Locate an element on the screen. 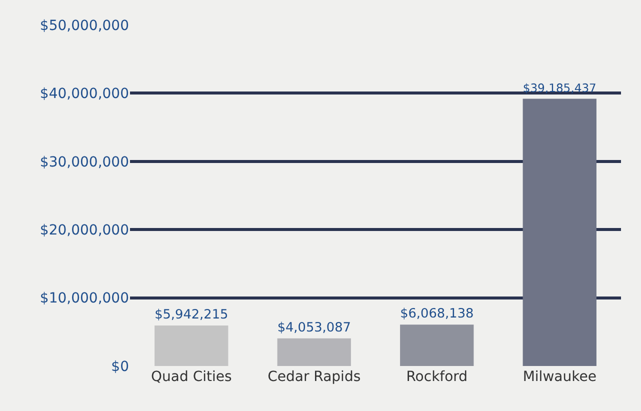  data-label: $39,185,437 is located at coordinates (559, 88).